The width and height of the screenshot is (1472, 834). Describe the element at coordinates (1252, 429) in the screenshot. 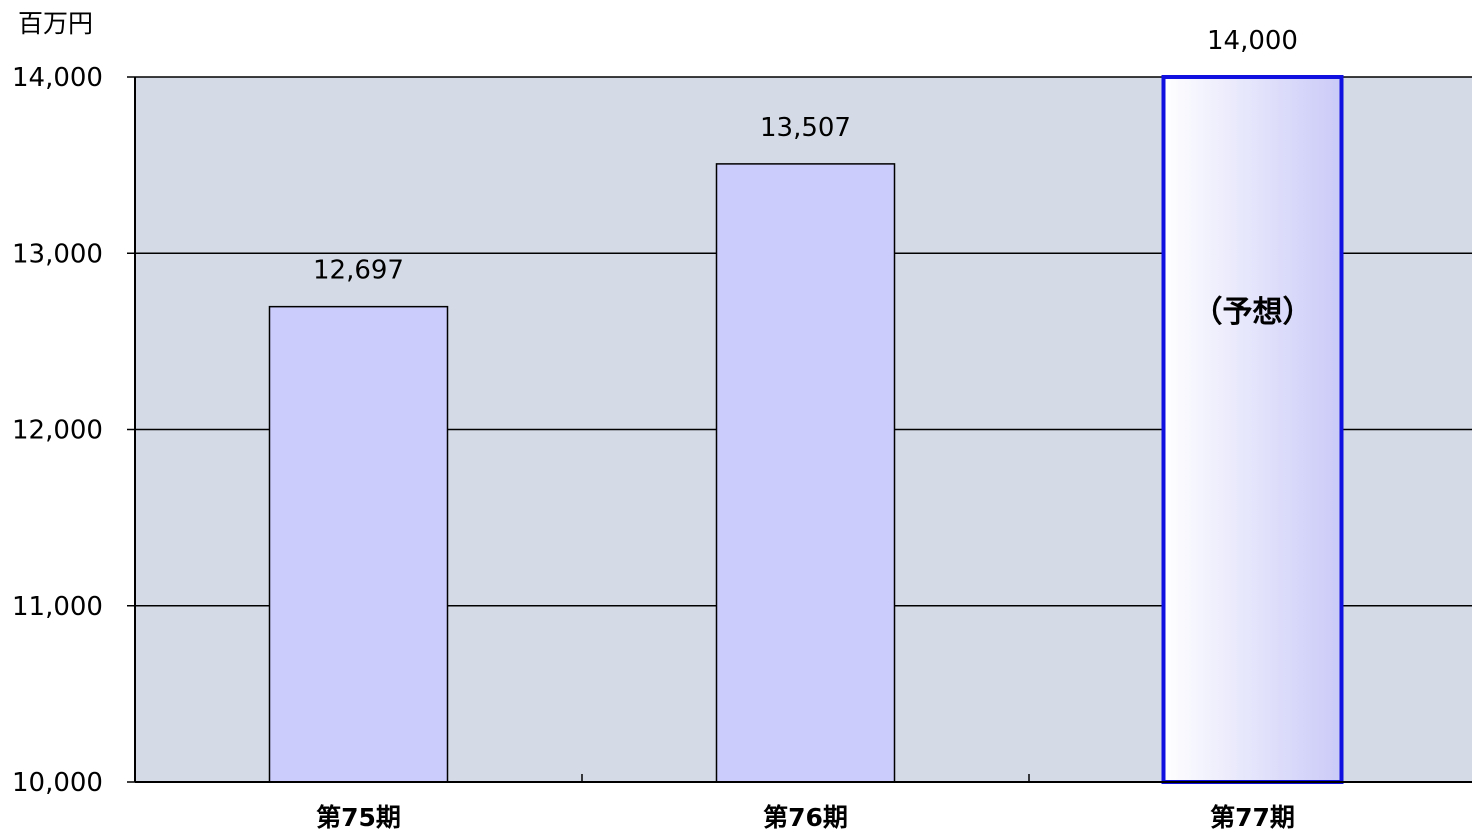

I see `bar-forecast` at that location.